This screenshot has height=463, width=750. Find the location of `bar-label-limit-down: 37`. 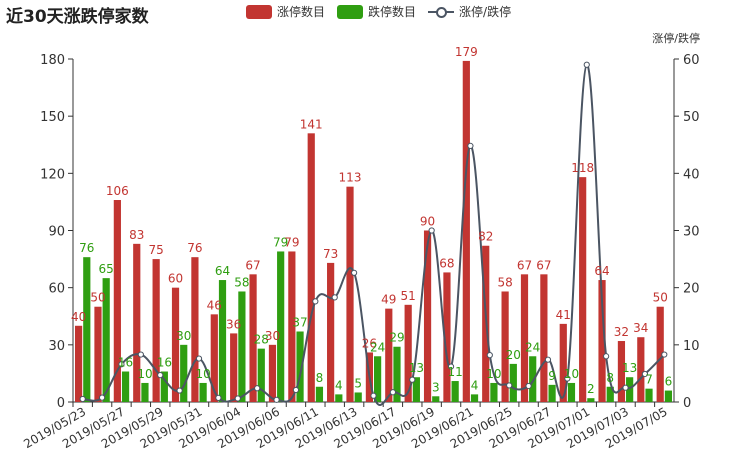

bar-label-limit-down: 37 is located at coordinates (299, 322).